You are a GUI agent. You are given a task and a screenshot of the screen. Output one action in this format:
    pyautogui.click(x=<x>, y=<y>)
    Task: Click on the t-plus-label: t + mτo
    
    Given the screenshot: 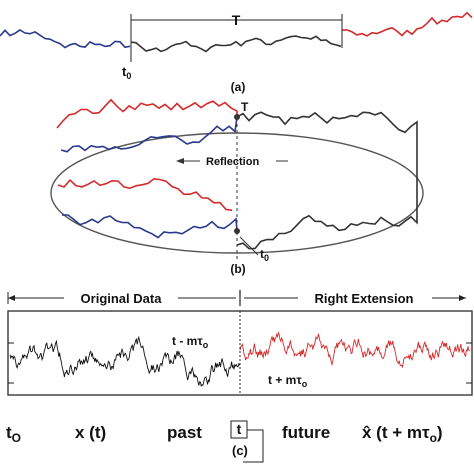 What is the action you would take?
    pyautogui.click(x=288, y=381)
    